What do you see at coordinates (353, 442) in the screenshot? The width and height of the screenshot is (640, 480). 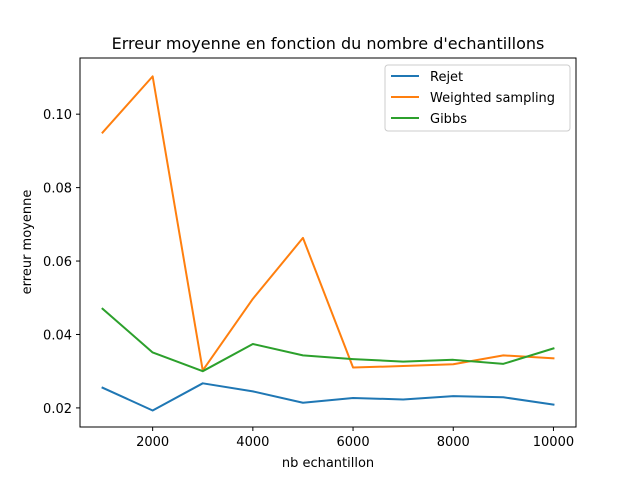 I see `x-tick-label: 6000` at bounding box center [353, 442].